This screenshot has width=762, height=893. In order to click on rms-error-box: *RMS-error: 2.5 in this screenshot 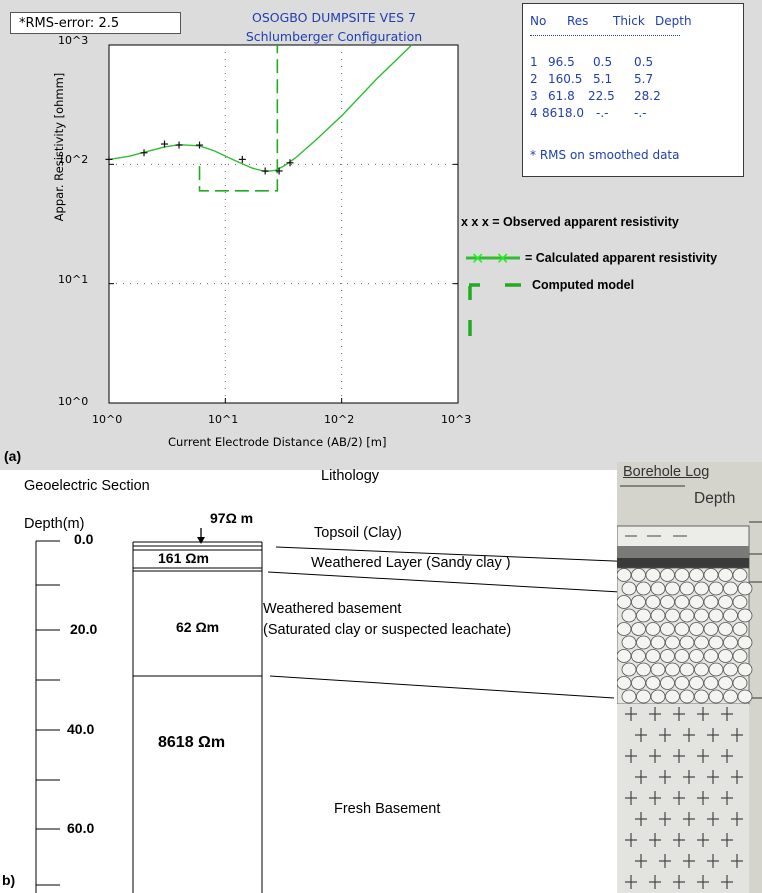, I will do `click(95, 23)`.